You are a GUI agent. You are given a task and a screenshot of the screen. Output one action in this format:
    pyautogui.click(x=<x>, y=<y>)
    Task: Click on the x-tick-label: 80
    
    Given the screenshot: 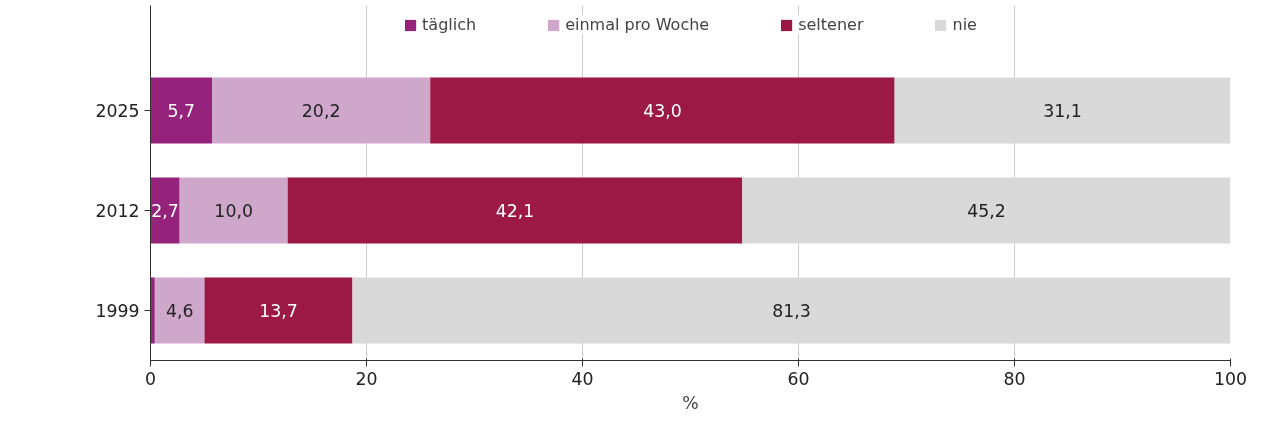 What is the action you would take?
    pyautogui.click(x=1014, y=378)
    